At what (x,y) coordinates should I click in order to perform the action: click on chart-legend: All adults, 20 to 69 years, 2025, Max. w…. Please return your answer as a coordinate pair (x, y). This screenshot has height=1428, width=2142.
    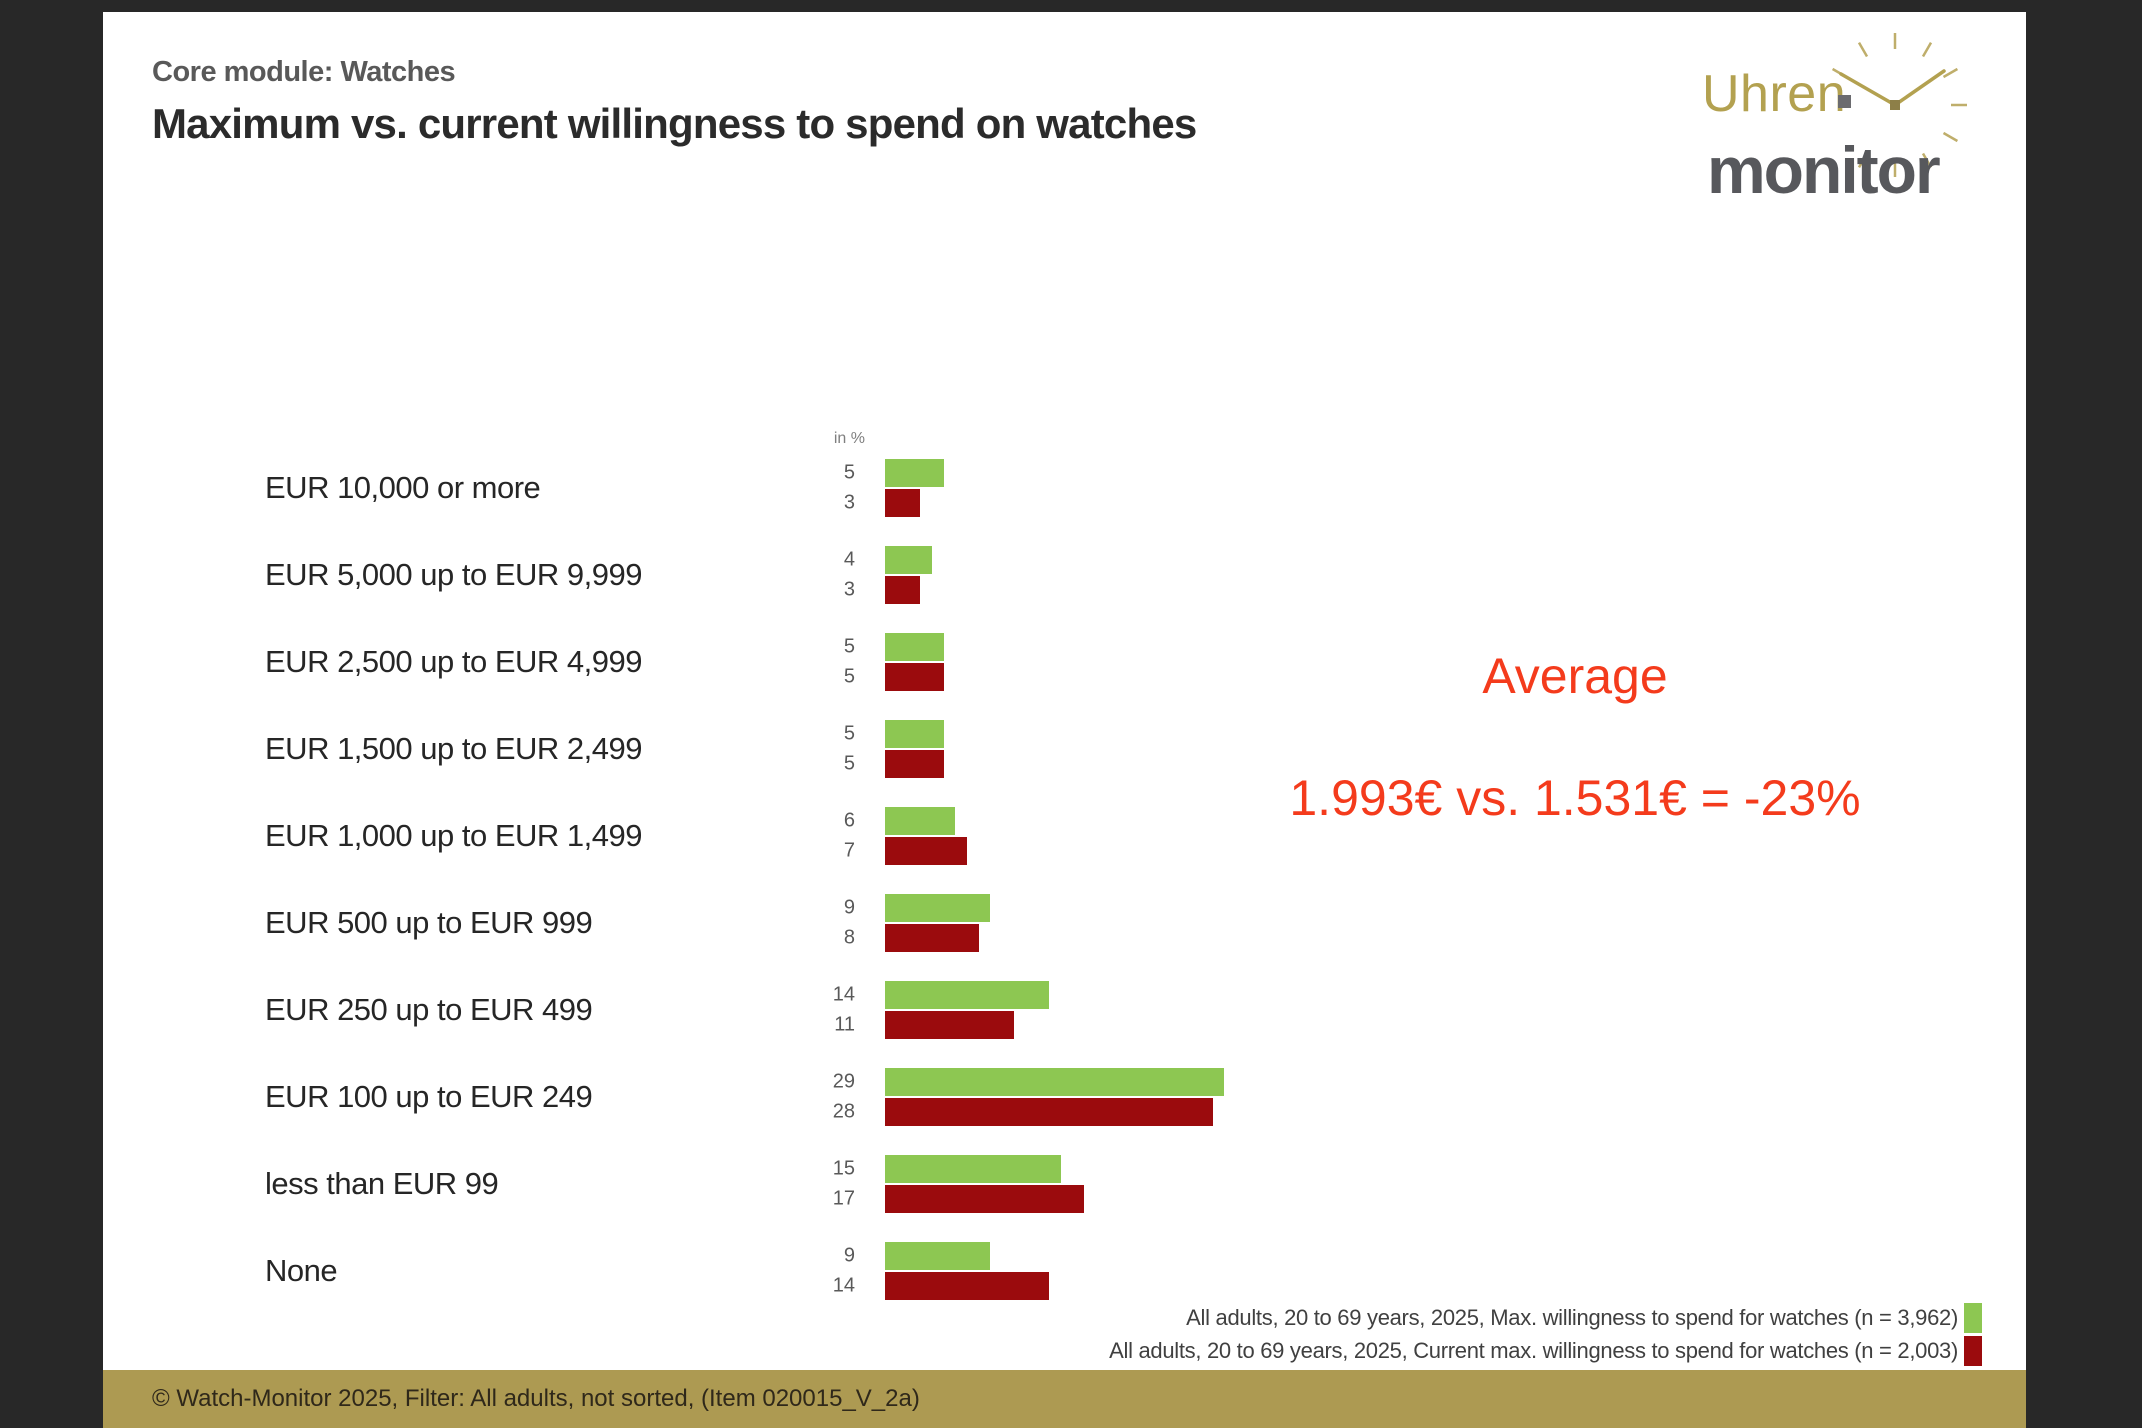
    Looking at the image, I should click on (1545, 1334).